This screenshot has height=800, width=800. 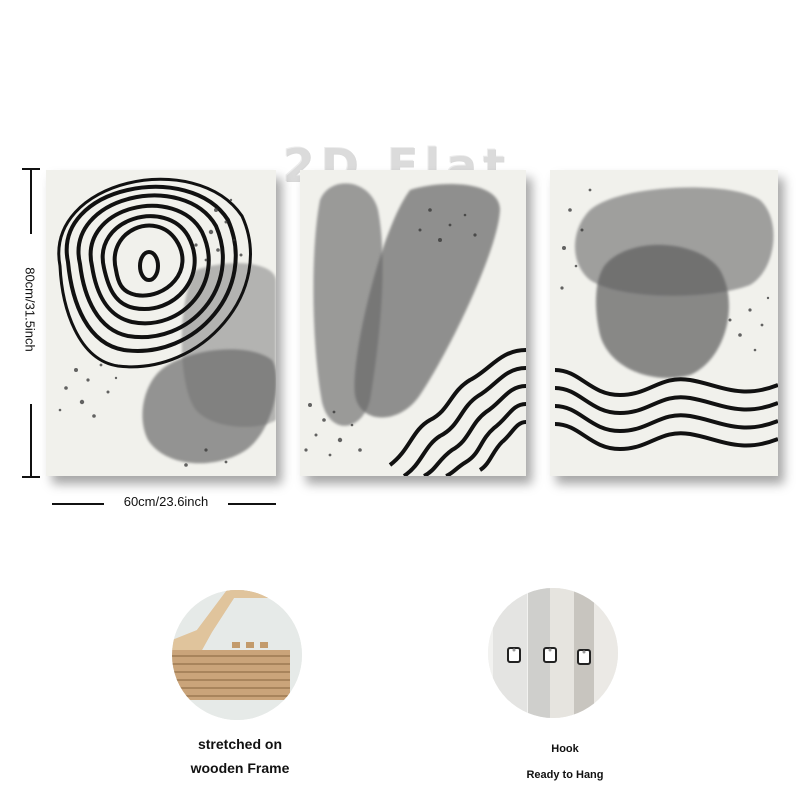 I want to click on wooden-frame-photo, so click(x=237, y=655).